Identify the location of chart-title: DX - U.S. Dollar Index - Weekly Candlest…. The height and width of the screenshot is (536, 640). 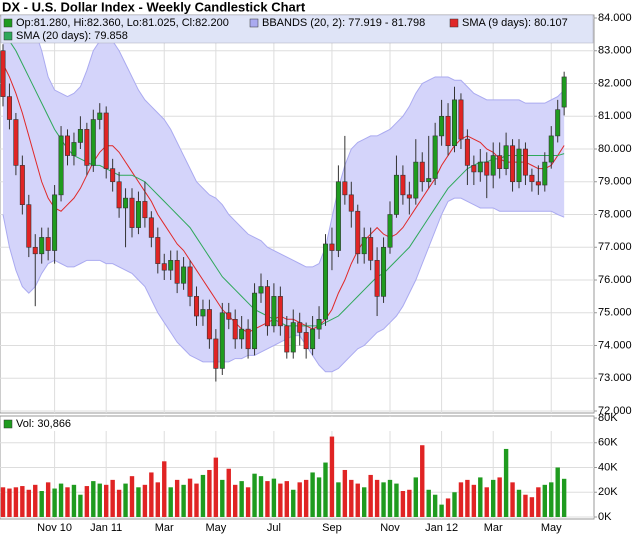
(154, 7).